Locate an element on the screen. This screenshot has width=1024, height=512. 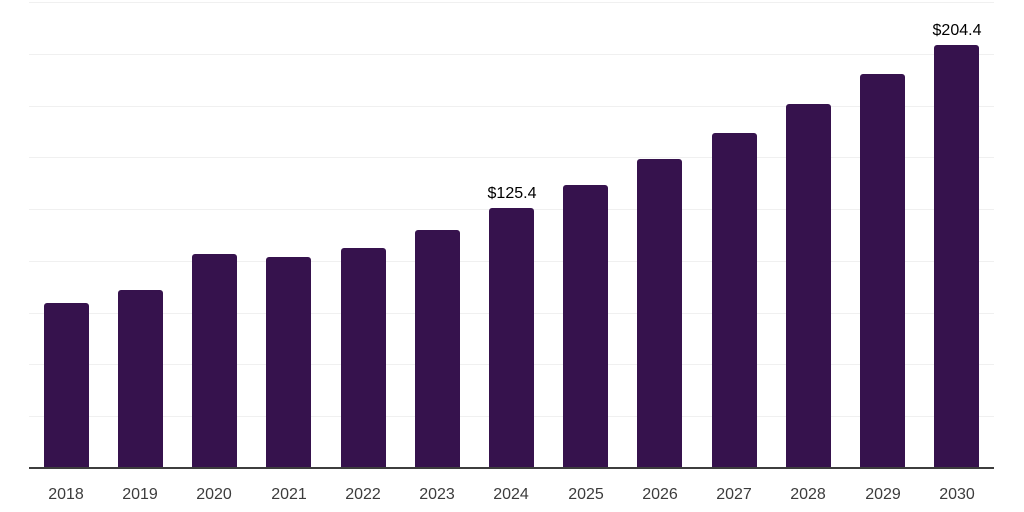
x-axis-line is located at coordinates (511, 468).